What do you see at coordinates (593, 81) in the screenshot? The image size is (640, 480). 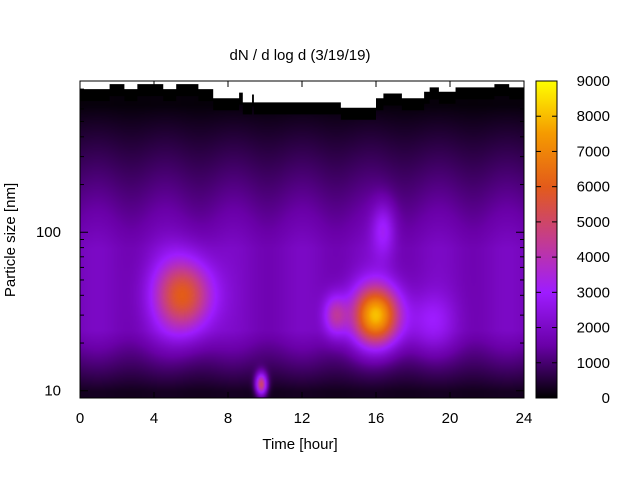 I see `colorbar-tick-label: 9000` at bounding box center [593, 81].